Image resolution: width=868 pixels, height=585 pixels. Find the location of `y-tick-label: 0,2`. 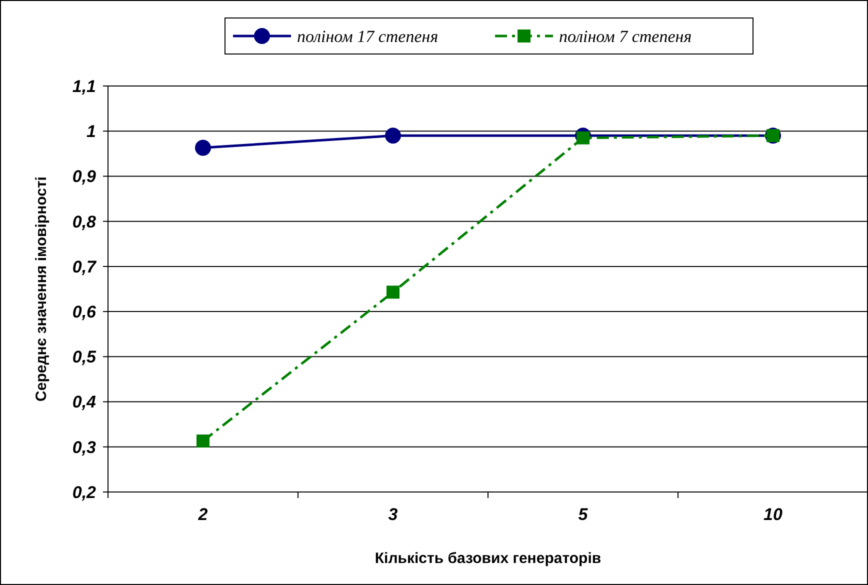

y-tick-label: 0,2 is located at coordinates (84, 492).